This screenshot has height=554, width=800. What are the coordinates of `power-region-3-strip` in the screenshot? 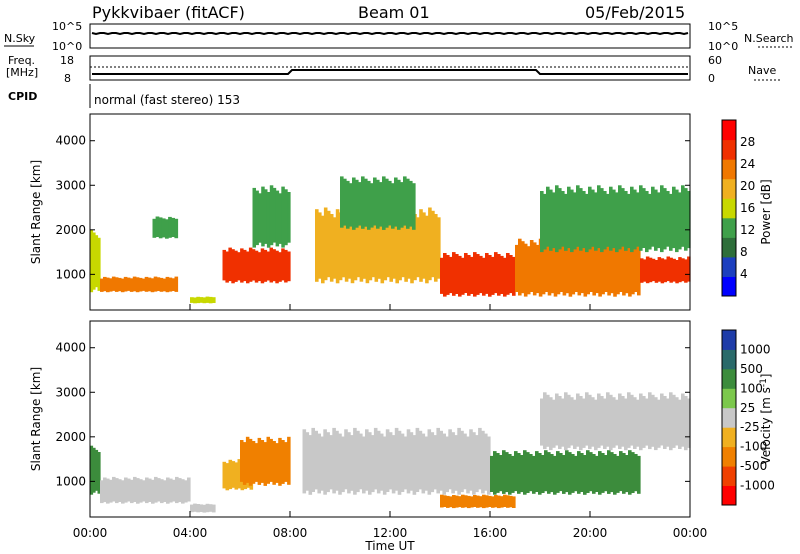 It's located at (207, 299).